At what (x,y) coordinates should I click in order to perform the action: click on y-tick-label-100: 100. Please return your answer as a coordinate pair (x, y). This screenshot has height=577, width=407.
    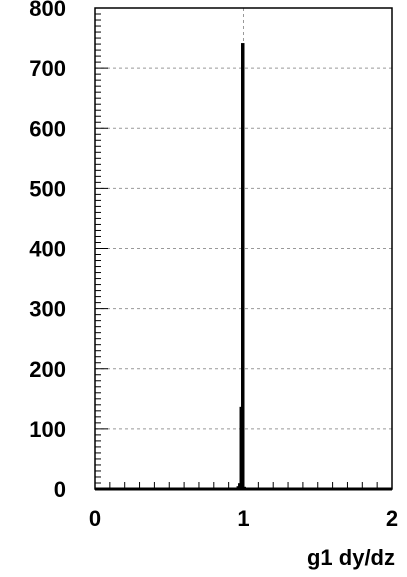
    Looking at the image, I should click on (47, 429).